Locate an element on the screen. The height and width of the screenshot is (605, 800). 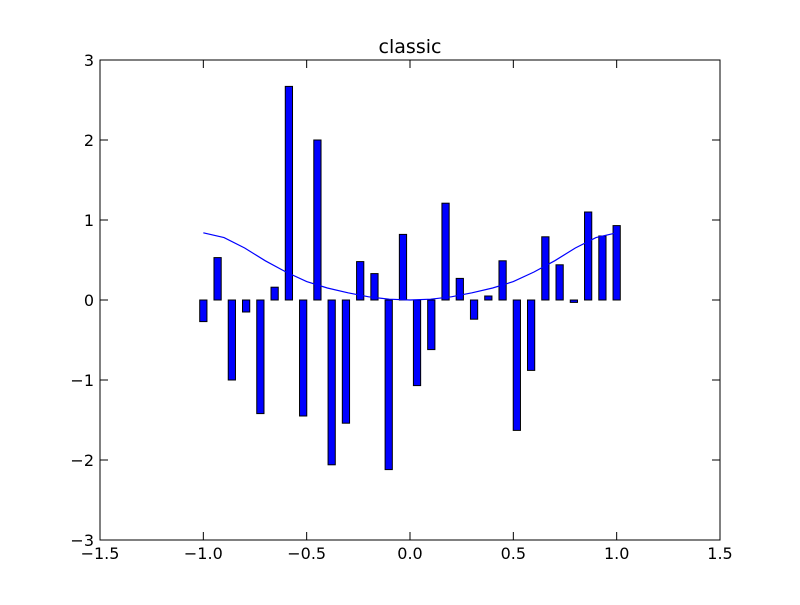
x-tick-label: 1.0 is located at coordinates (616, 553).